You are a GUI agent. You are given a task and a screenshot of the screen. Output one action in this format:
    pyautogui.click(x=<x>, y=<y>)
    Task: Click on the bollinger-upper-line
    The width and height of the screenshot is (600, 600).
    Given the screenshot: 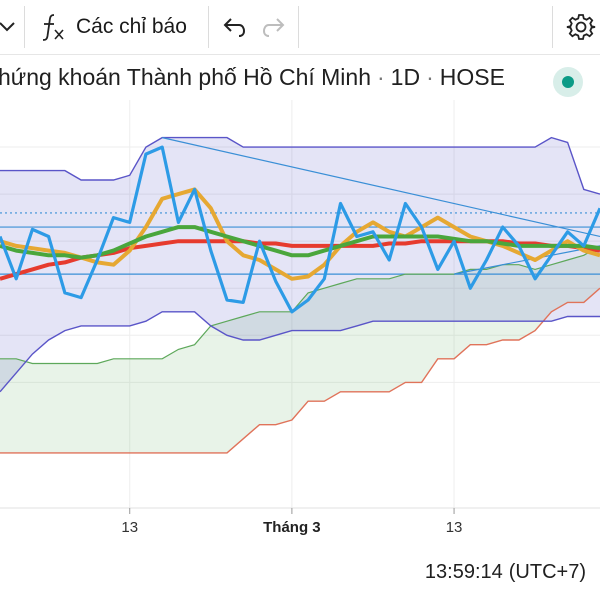 What is the action you would take?
    pyautogui.click(x=300, y=165)
    